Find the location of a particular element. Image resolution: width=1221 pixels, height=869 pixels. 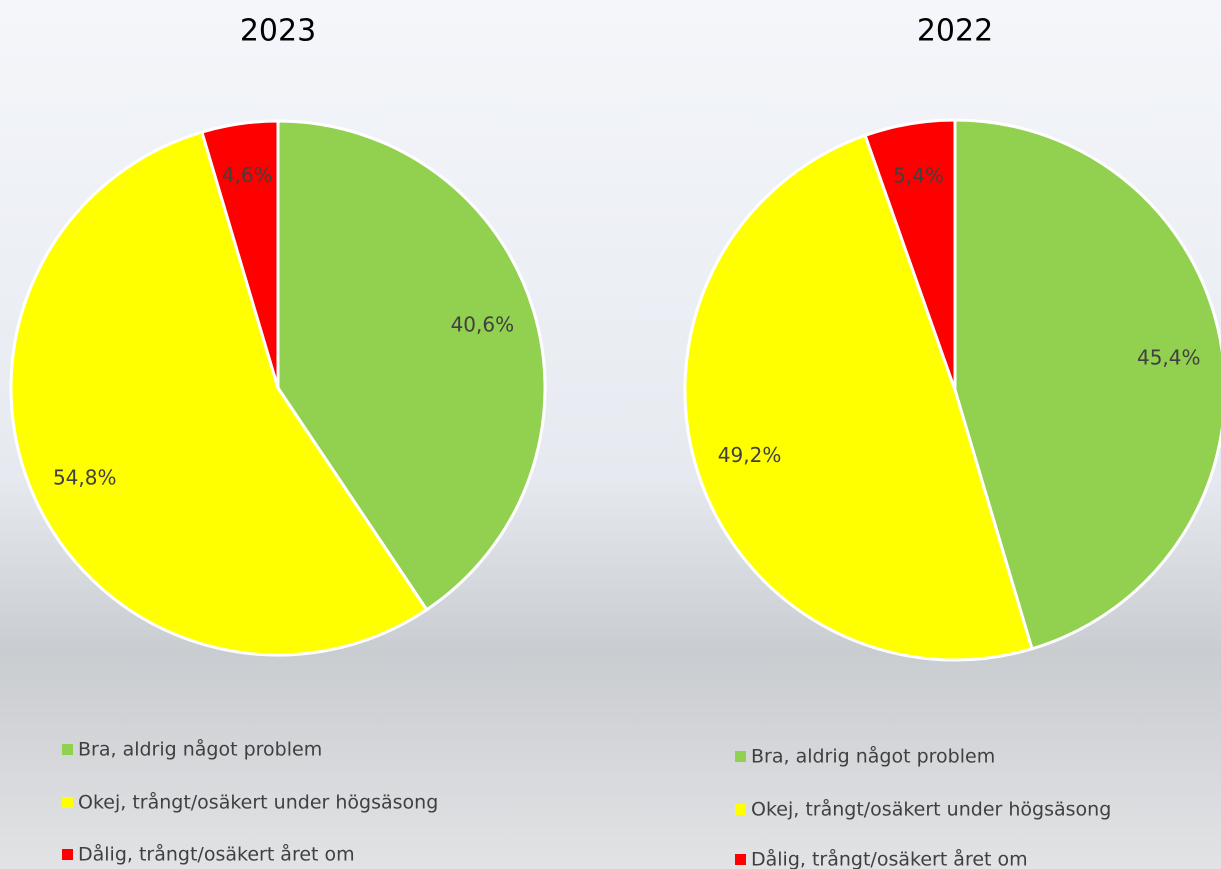

chart-title: 2022 is located at coordinates (955, 31).